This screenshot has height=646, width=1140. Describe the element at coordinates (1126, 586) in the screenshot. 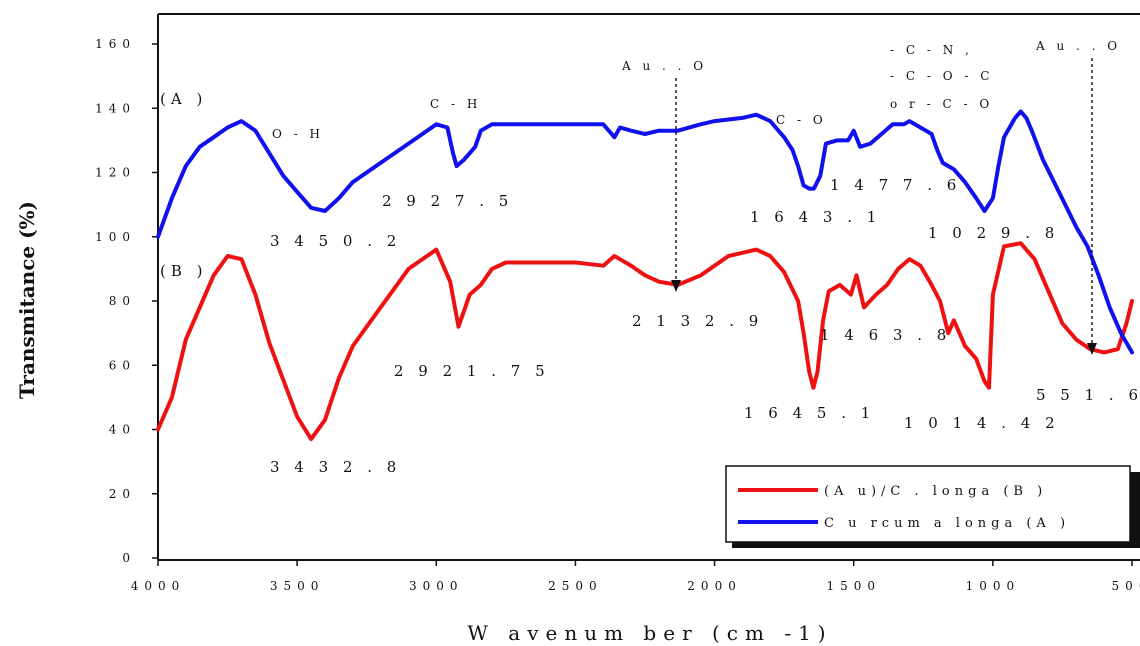

I see `x-tick-label: 500` at that location.